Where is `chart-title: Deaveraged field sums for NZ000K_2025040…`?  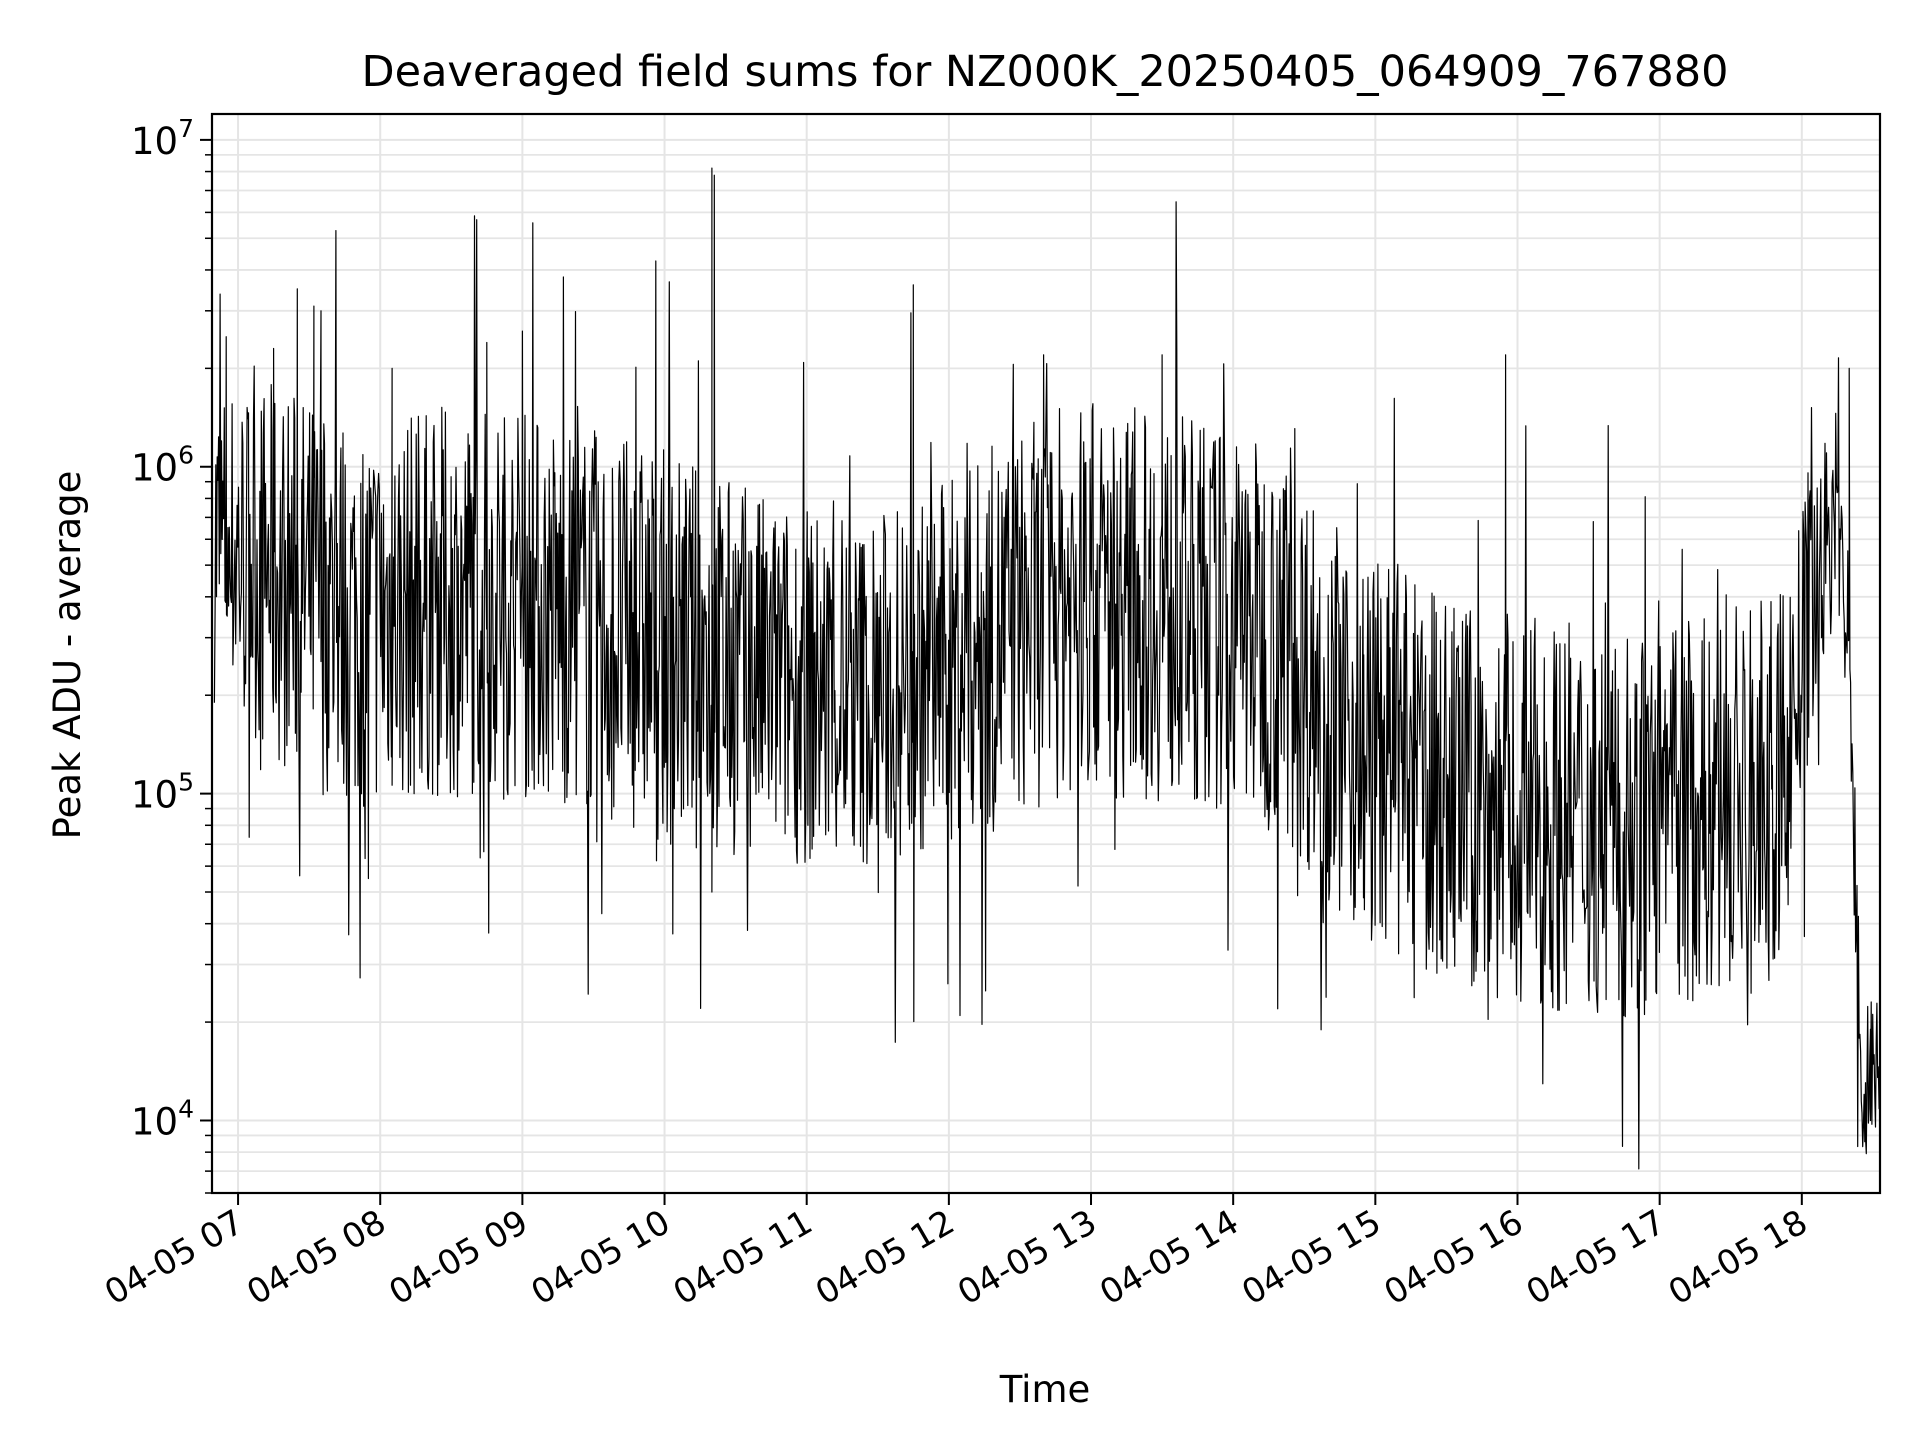
chart-title: Deaveraged field sums for NZ000K_2025040… is located at coordinates (1045, 72).